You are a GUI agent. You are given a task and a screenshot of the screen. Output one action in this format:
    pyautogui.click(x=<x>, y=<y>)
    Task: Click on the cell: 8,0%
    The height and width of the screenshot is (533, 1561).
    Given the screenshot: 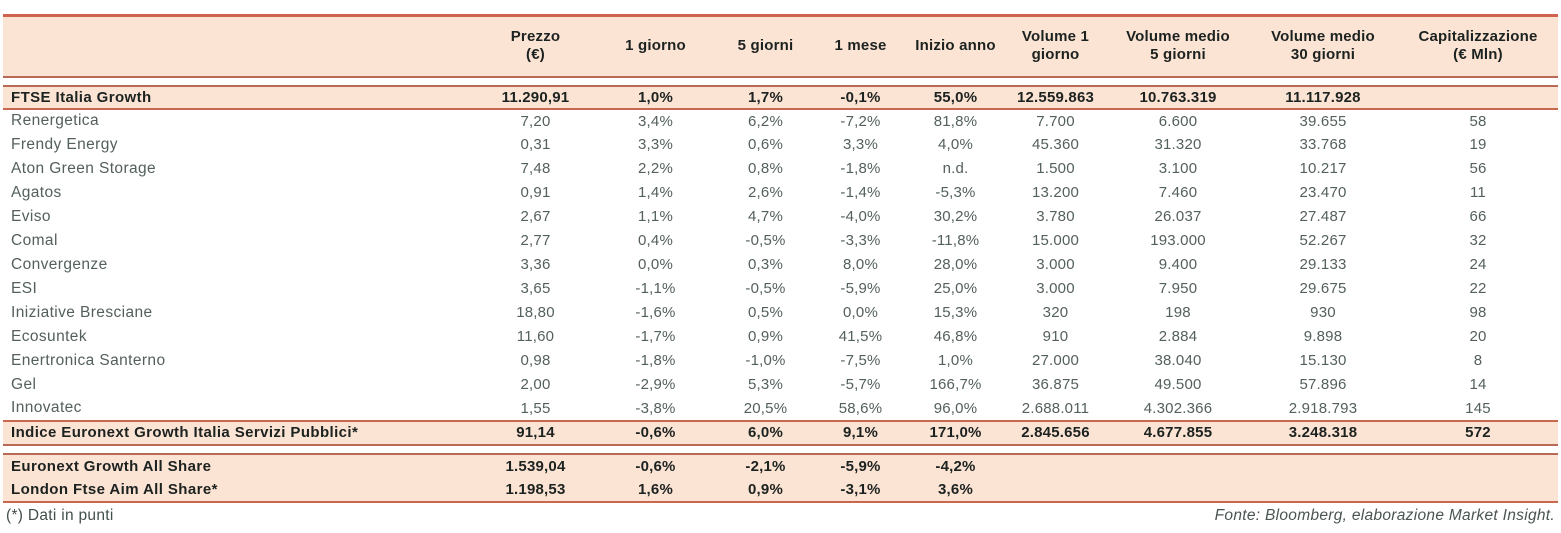 What is the action you would take?
    pyautogui.click(x=860, y=264)
    